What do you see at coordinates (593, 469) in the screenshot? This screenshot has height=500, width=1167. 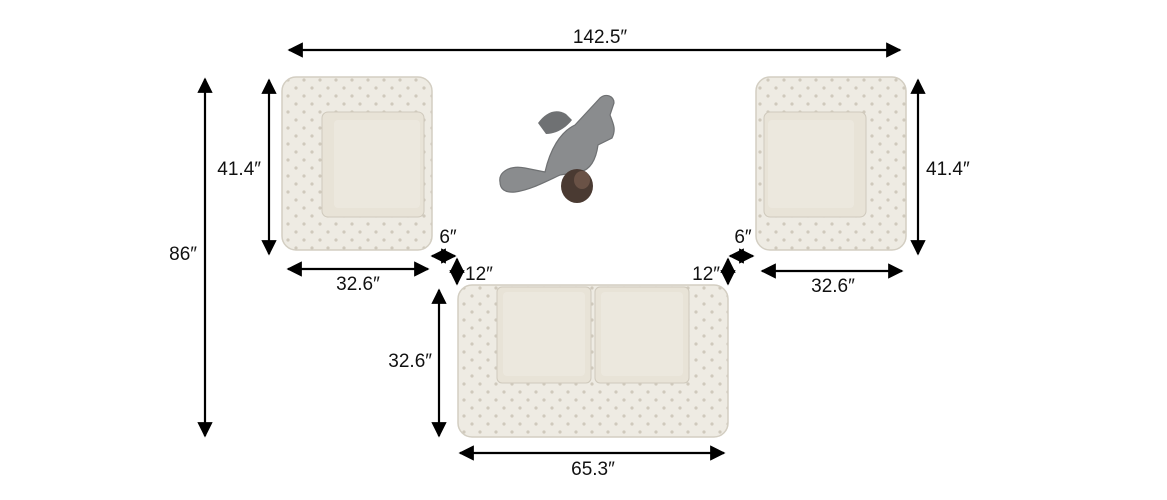 I see `sofa-width-label: 65.3″` at bounding box center [593, 469].